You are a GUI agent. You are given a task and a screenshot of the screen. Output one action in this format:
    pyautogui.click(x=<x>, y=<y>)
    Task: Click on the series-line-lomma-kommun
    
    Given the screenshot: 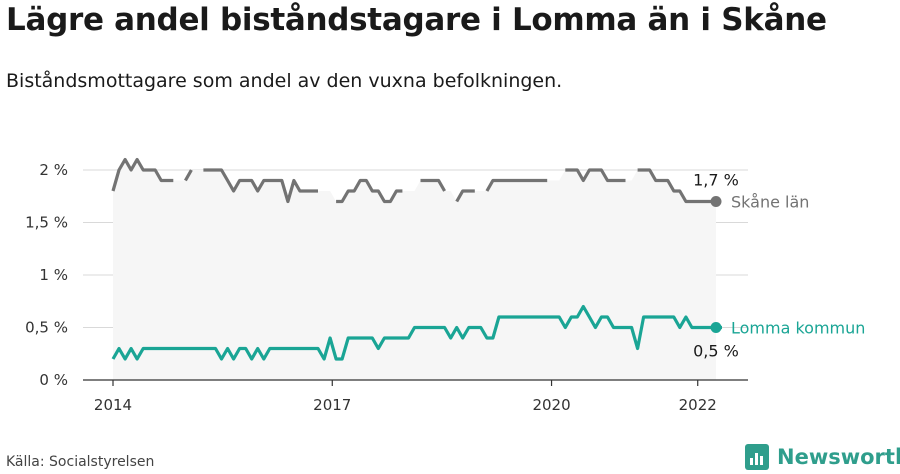 What is the action you would take?
    pyautogui.click(x=416, y=332)
    